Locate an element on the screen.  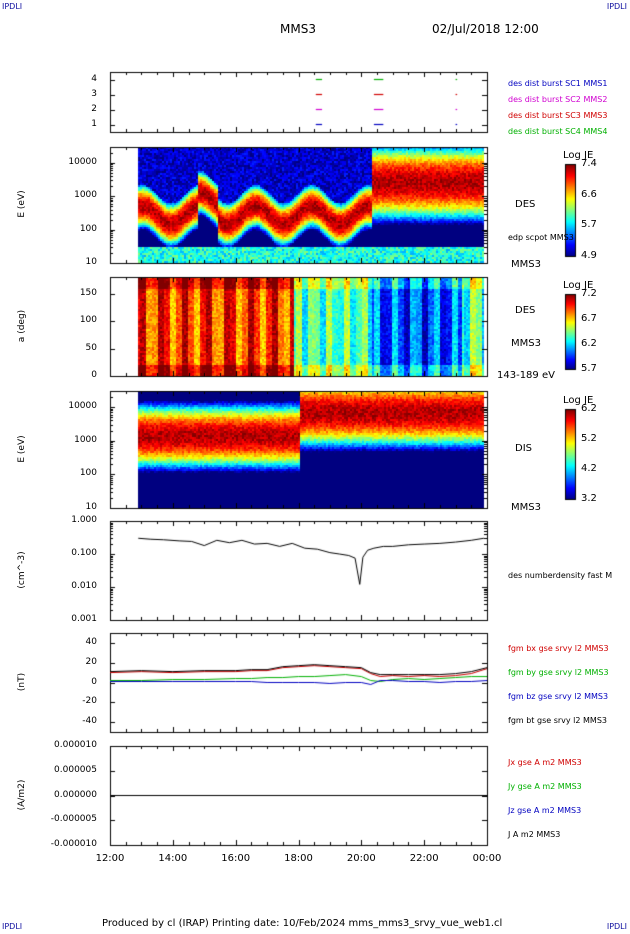
fgm-legend-3: fgm bt gse srvy l2 MMS3 is located at coordinates (557, 720).